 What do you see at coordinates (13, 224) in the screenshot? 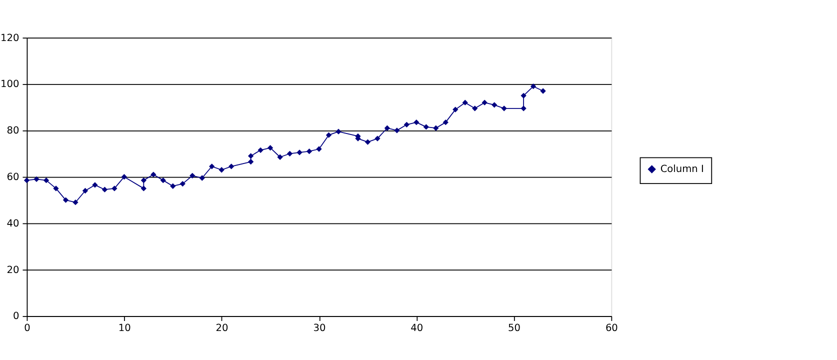
I see `y-tick-label: 40` at bounding box center [13, 224].